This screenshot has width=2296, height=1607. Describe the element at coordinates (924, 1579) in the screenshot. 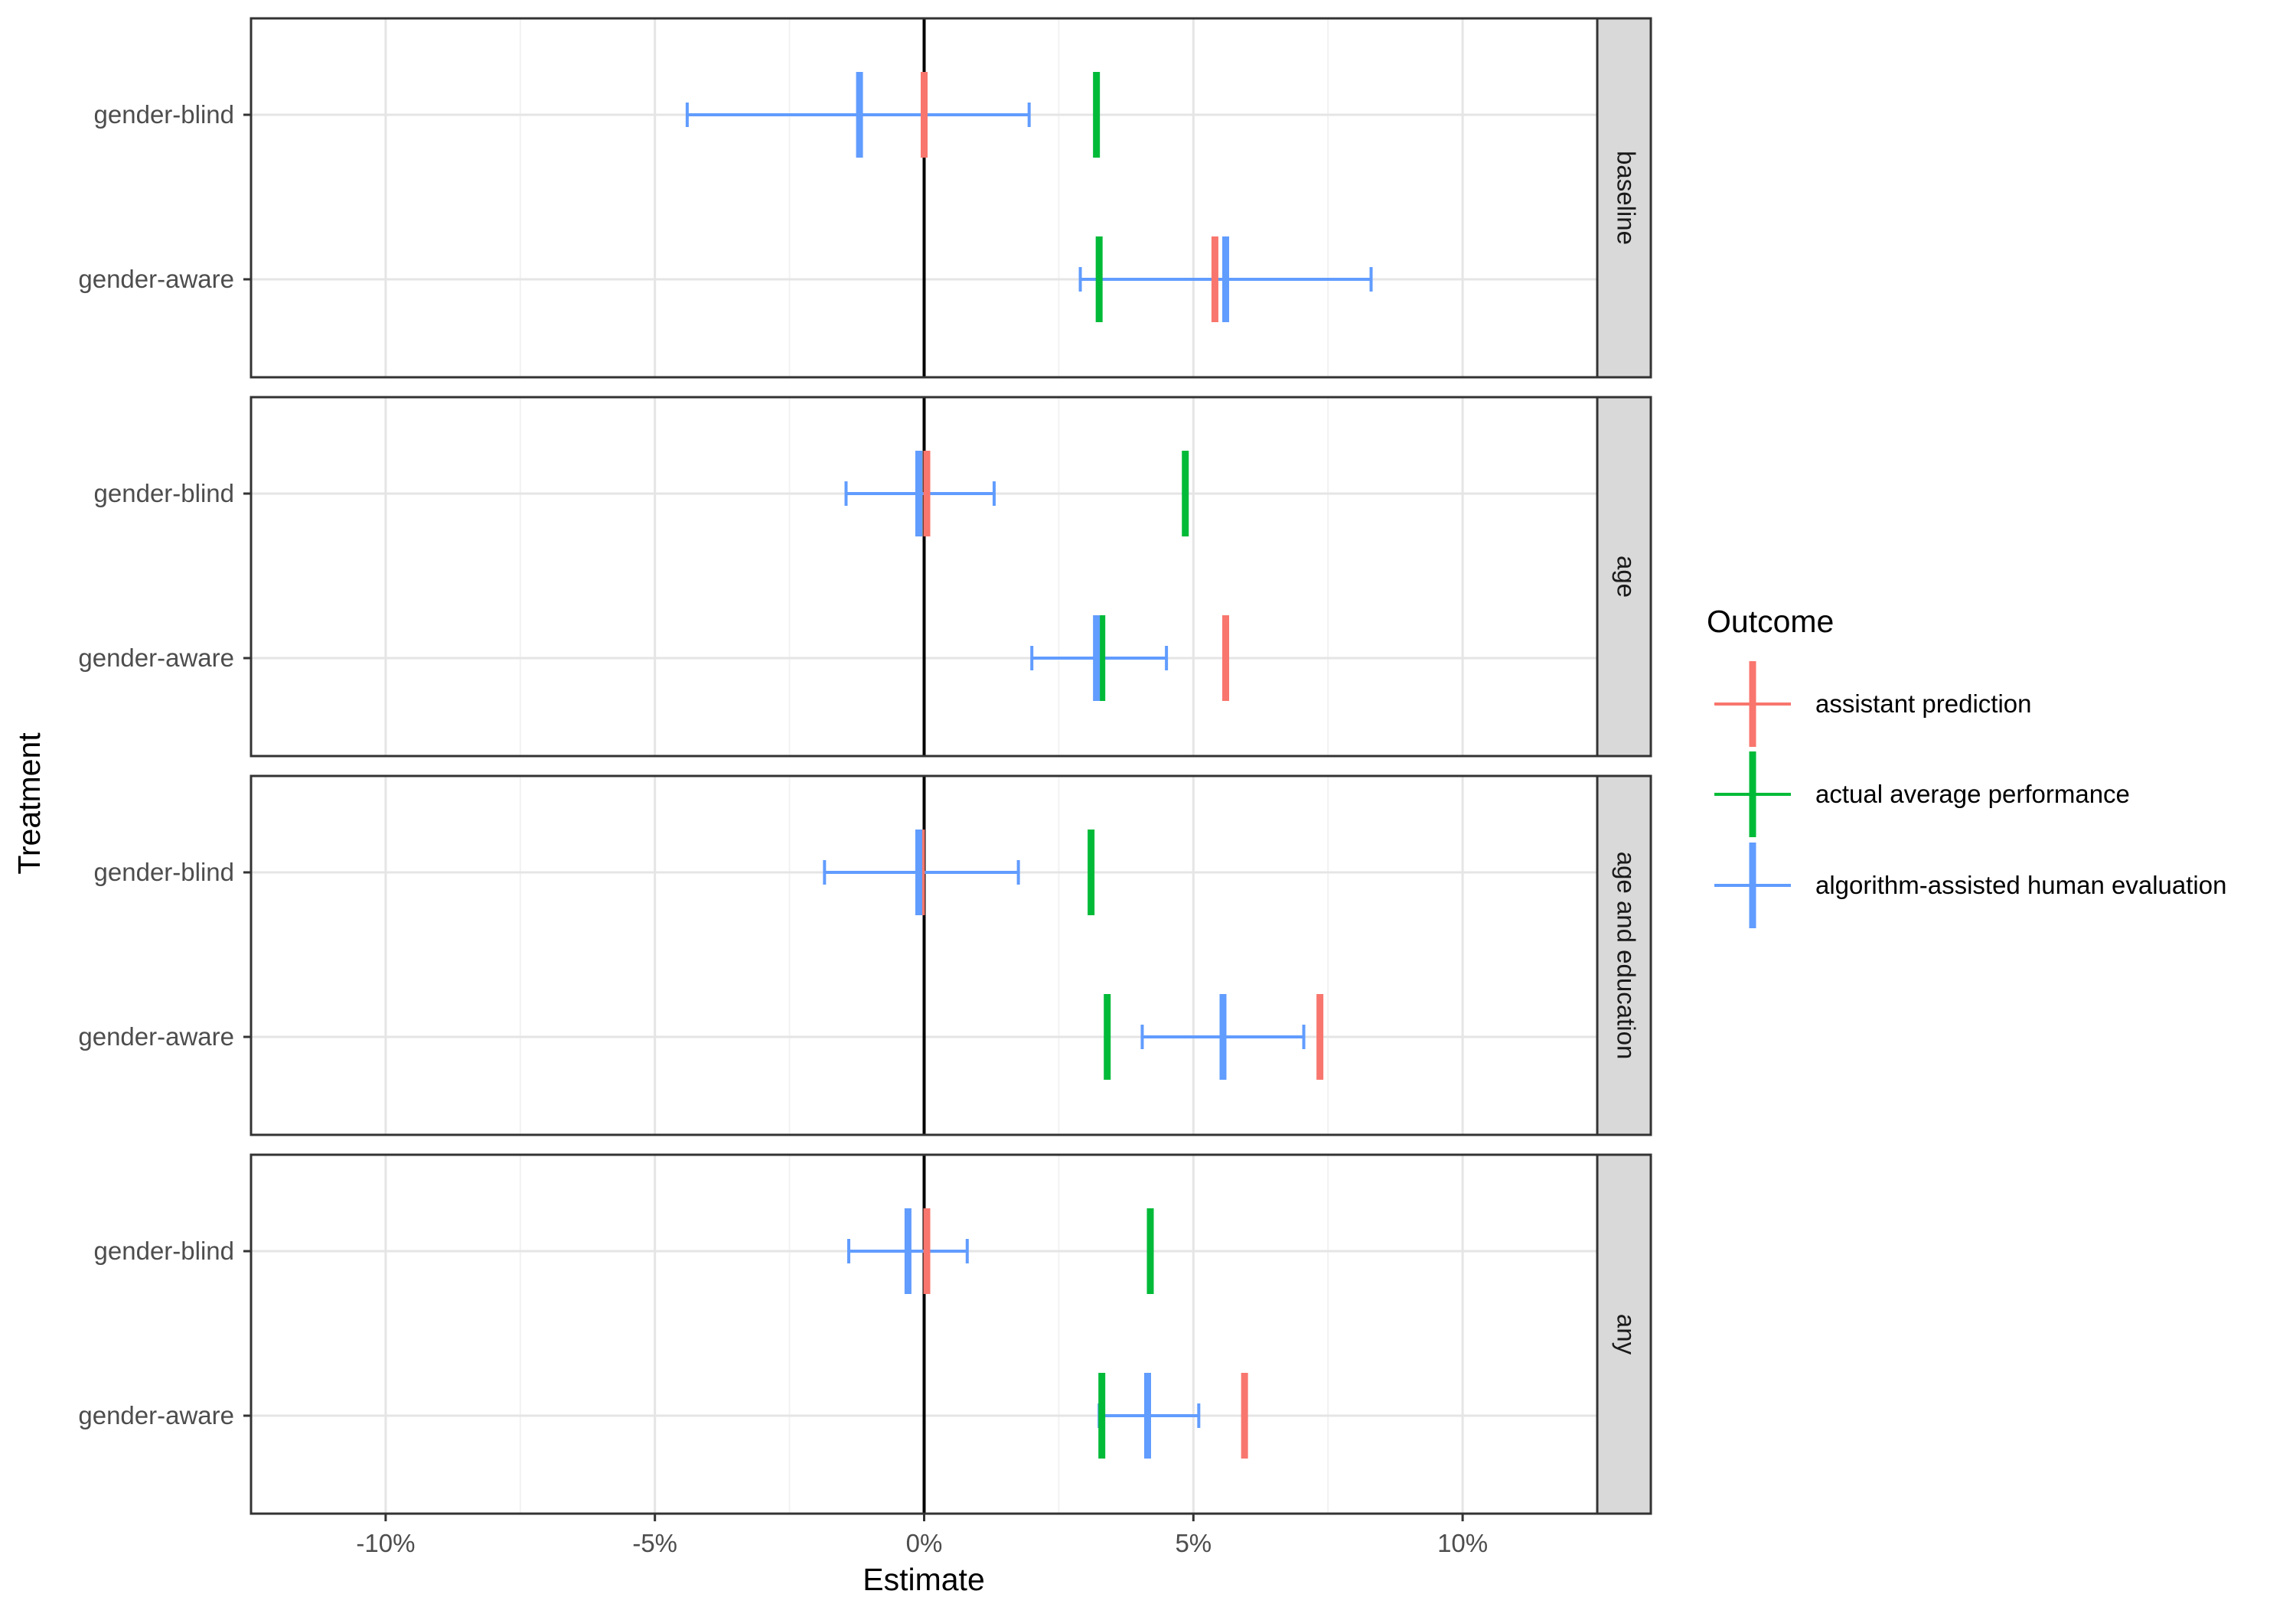

I see `x-axis-title: Estimate` at that location.